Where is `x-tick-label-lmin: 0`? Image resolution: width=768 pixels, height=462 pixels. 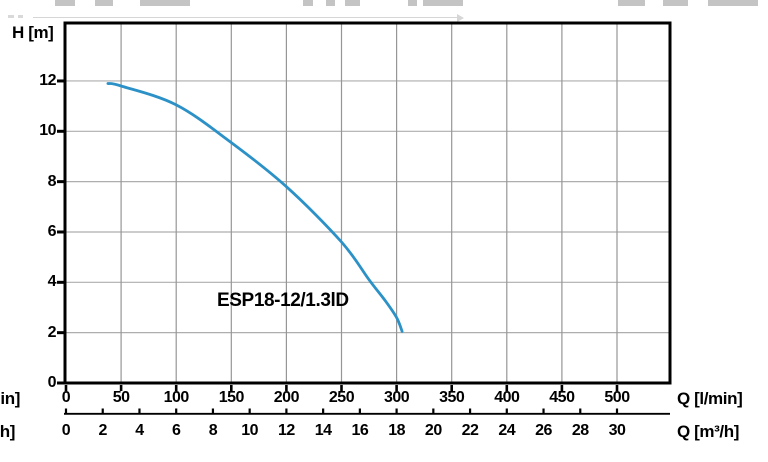
x-tick-label-lmin: 0 is located at coordinates (66, 397).